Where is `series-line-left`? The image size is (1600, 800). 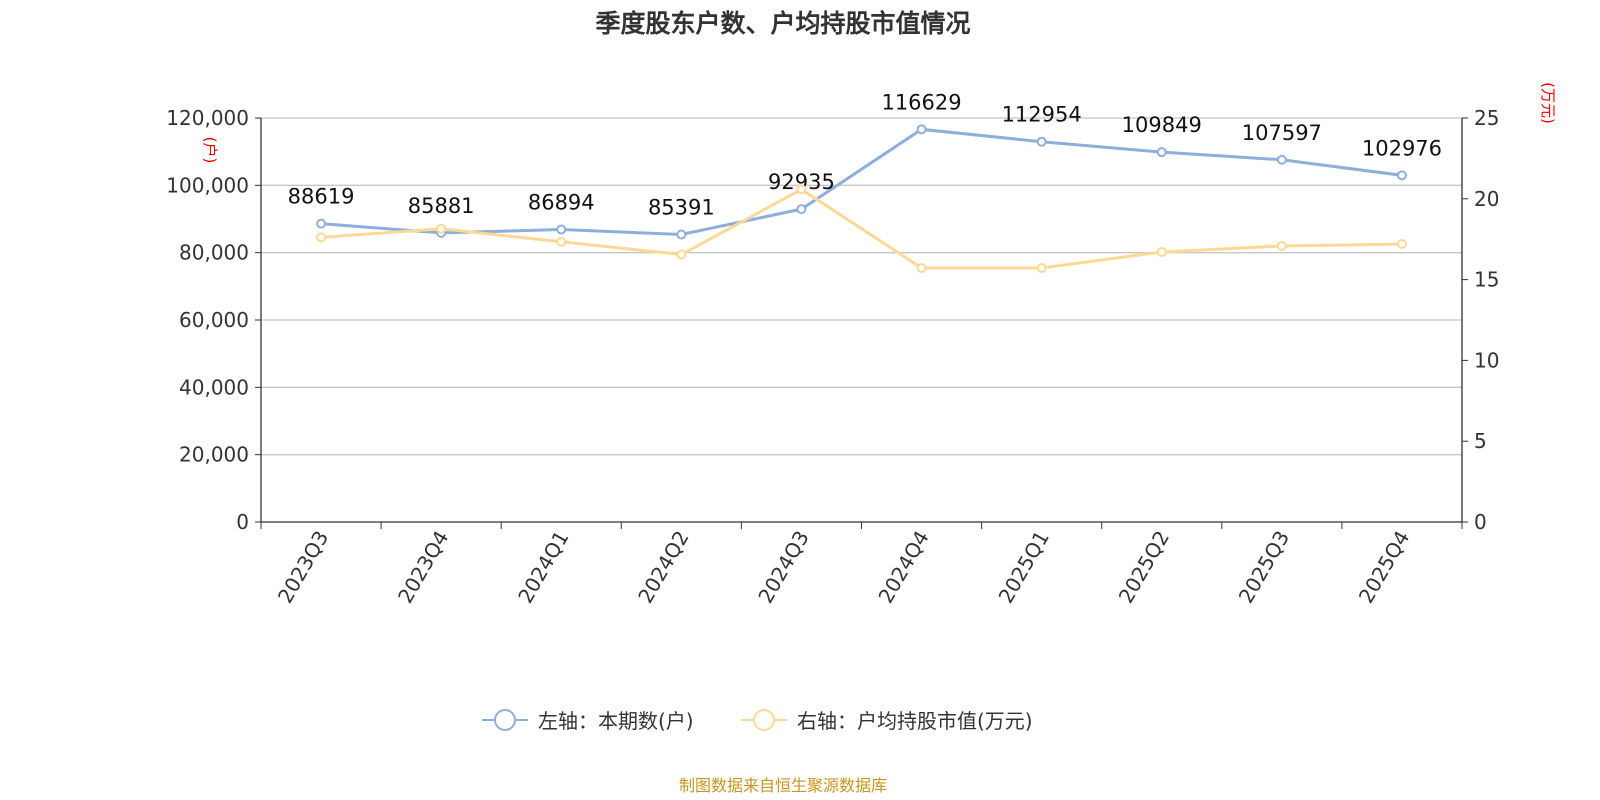
series-line-left is located at coordinates (861, 182).